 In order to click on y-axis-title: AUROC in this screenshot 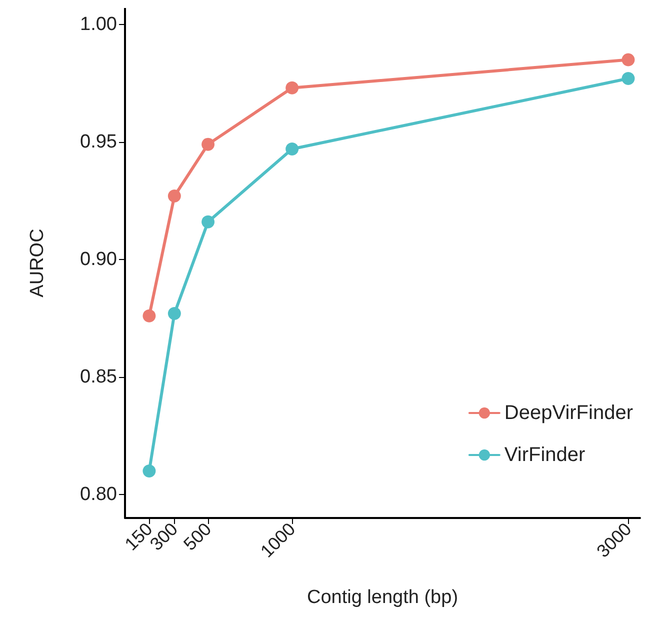, I will do `click(37, 263)`.